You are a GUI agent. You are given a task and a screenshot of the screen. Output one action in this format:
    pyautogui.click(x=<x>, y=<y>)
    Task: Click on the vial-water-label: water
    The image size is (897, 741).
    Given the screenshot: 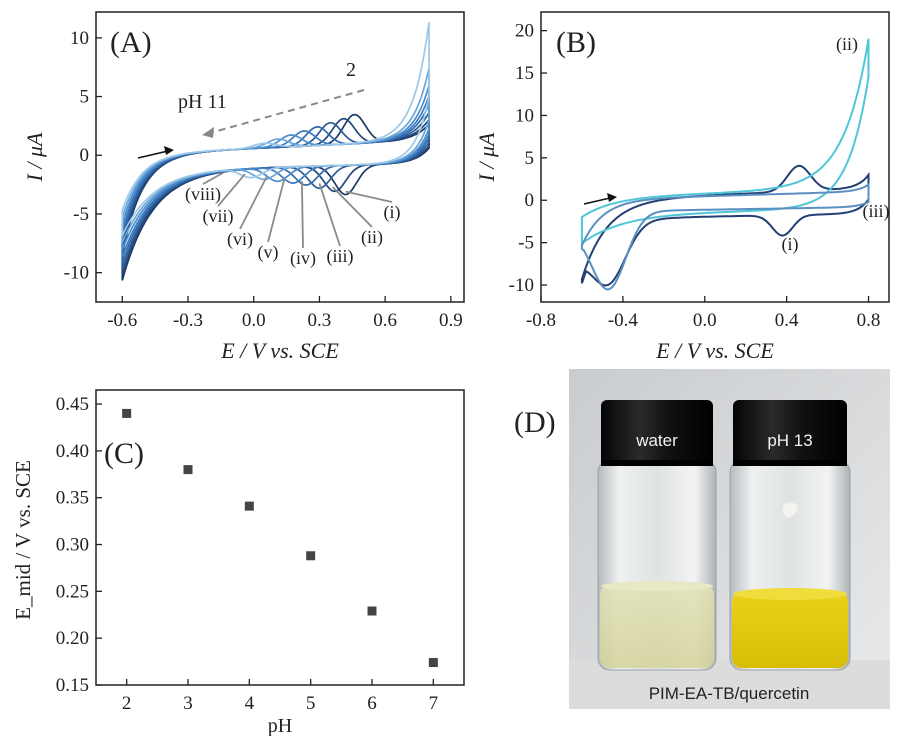 What is the action you would take?
    pyautogui.click(x=656, y=440)
    